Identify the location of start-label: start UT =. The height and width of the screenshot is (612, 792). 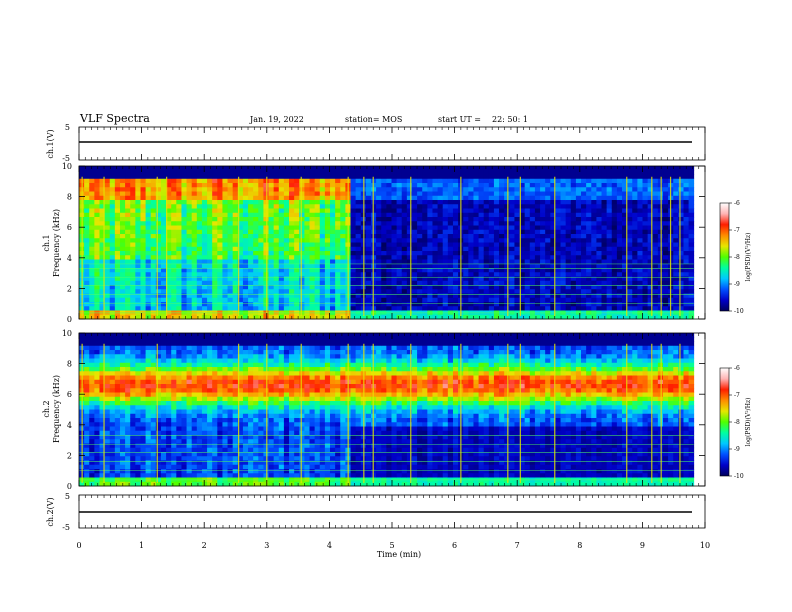
(459, 119).